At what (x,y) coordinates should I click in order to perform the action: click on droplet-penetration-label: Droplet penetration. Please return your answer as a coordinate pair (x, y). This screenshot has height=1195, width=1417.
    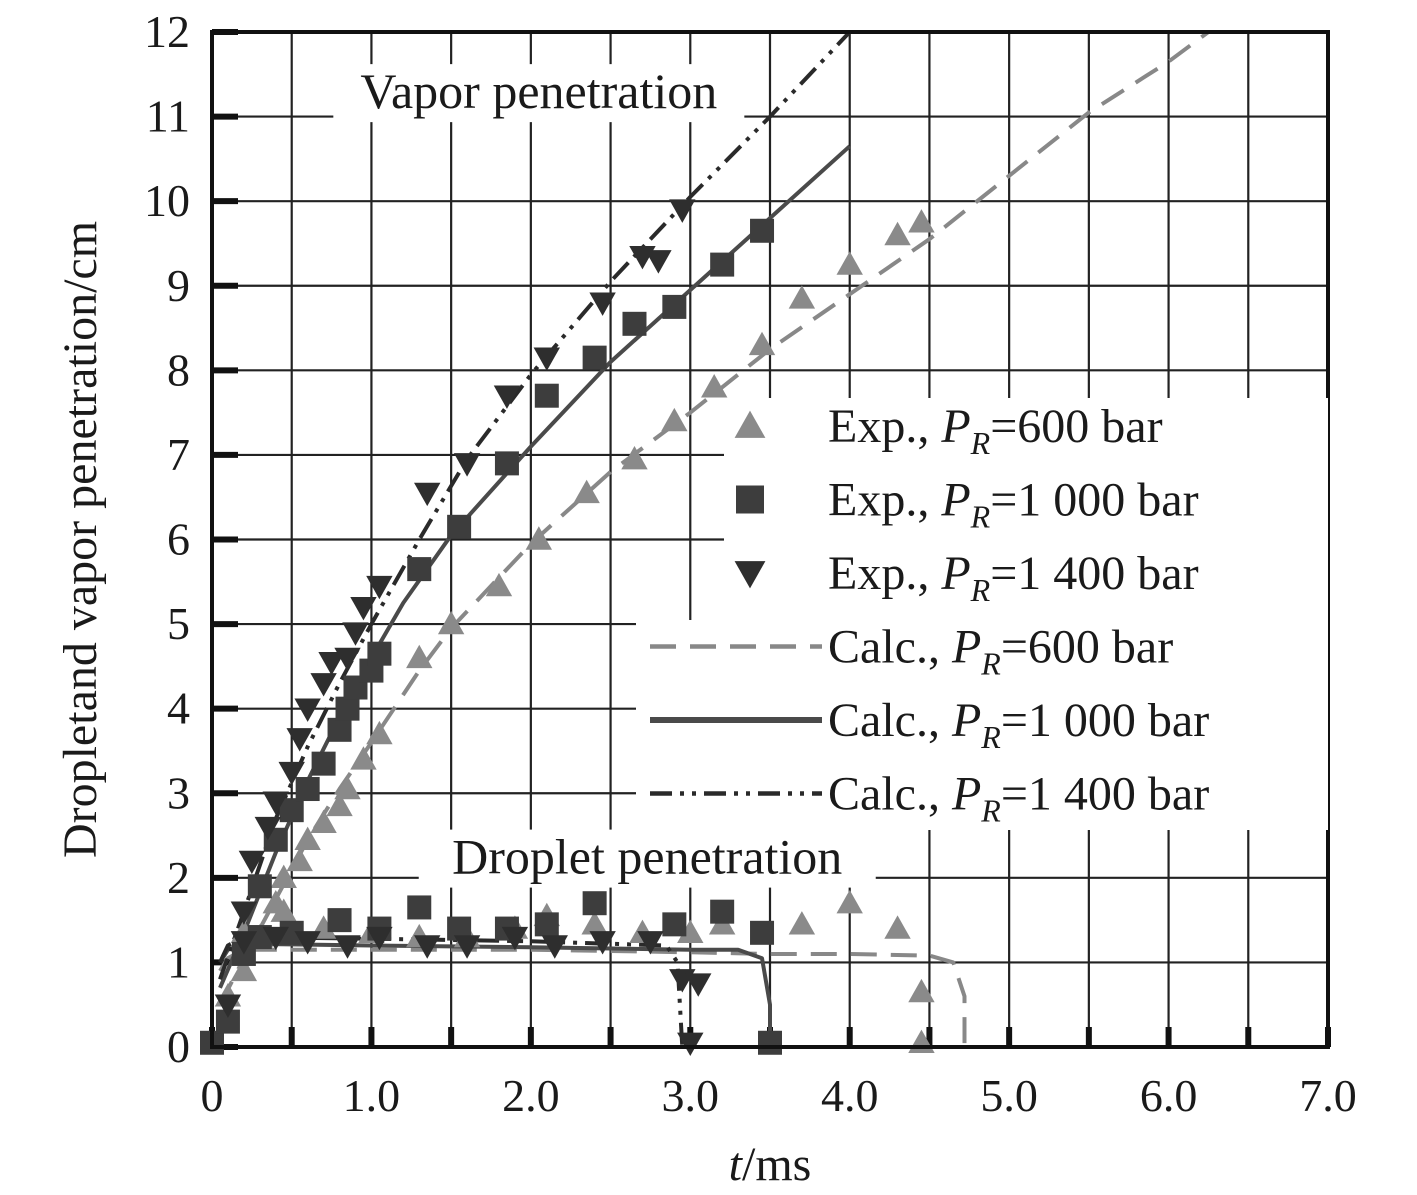
    Looking at the image, I should click on (647, 857).